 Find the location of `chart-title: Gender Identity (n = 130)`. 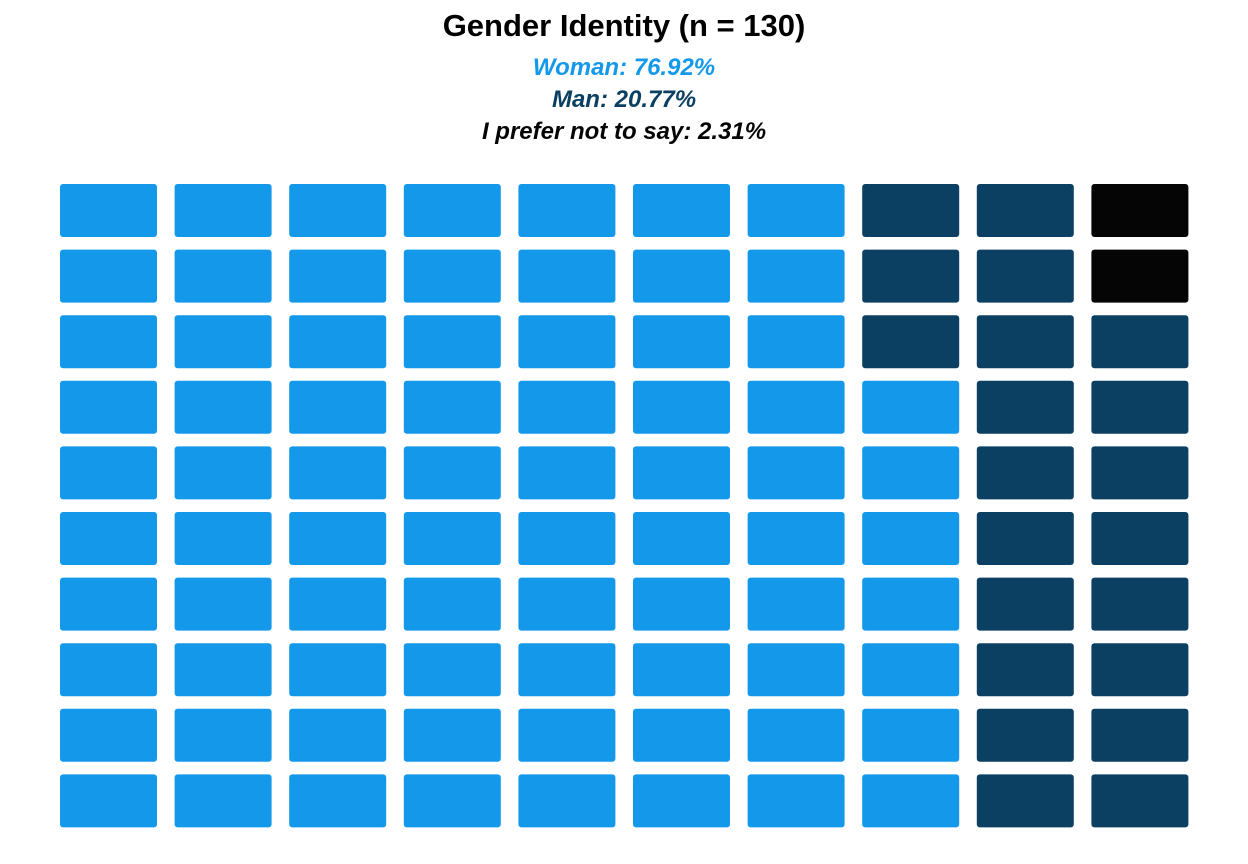

chart-title: Gender Identity (n = 130) is located at coordinates (624, 25).